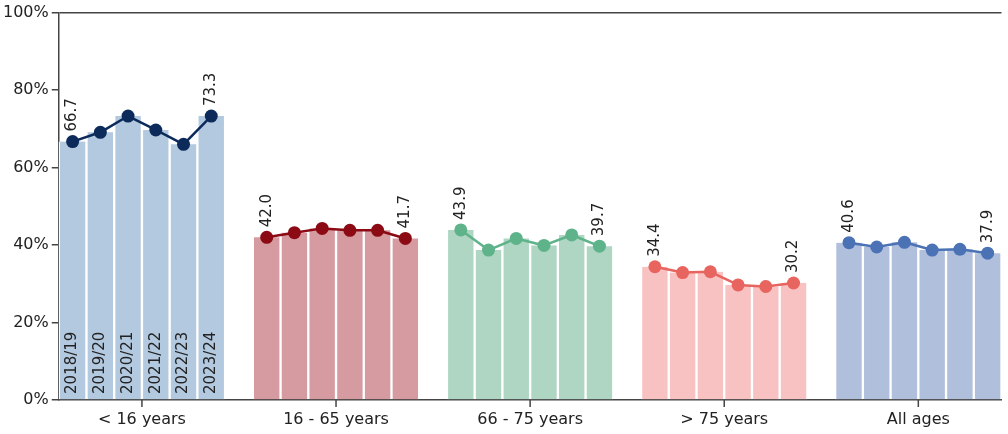 The width and height of the screenshot is (1008, 434). I want to click on data-label: 42.0, so click(265, 210).